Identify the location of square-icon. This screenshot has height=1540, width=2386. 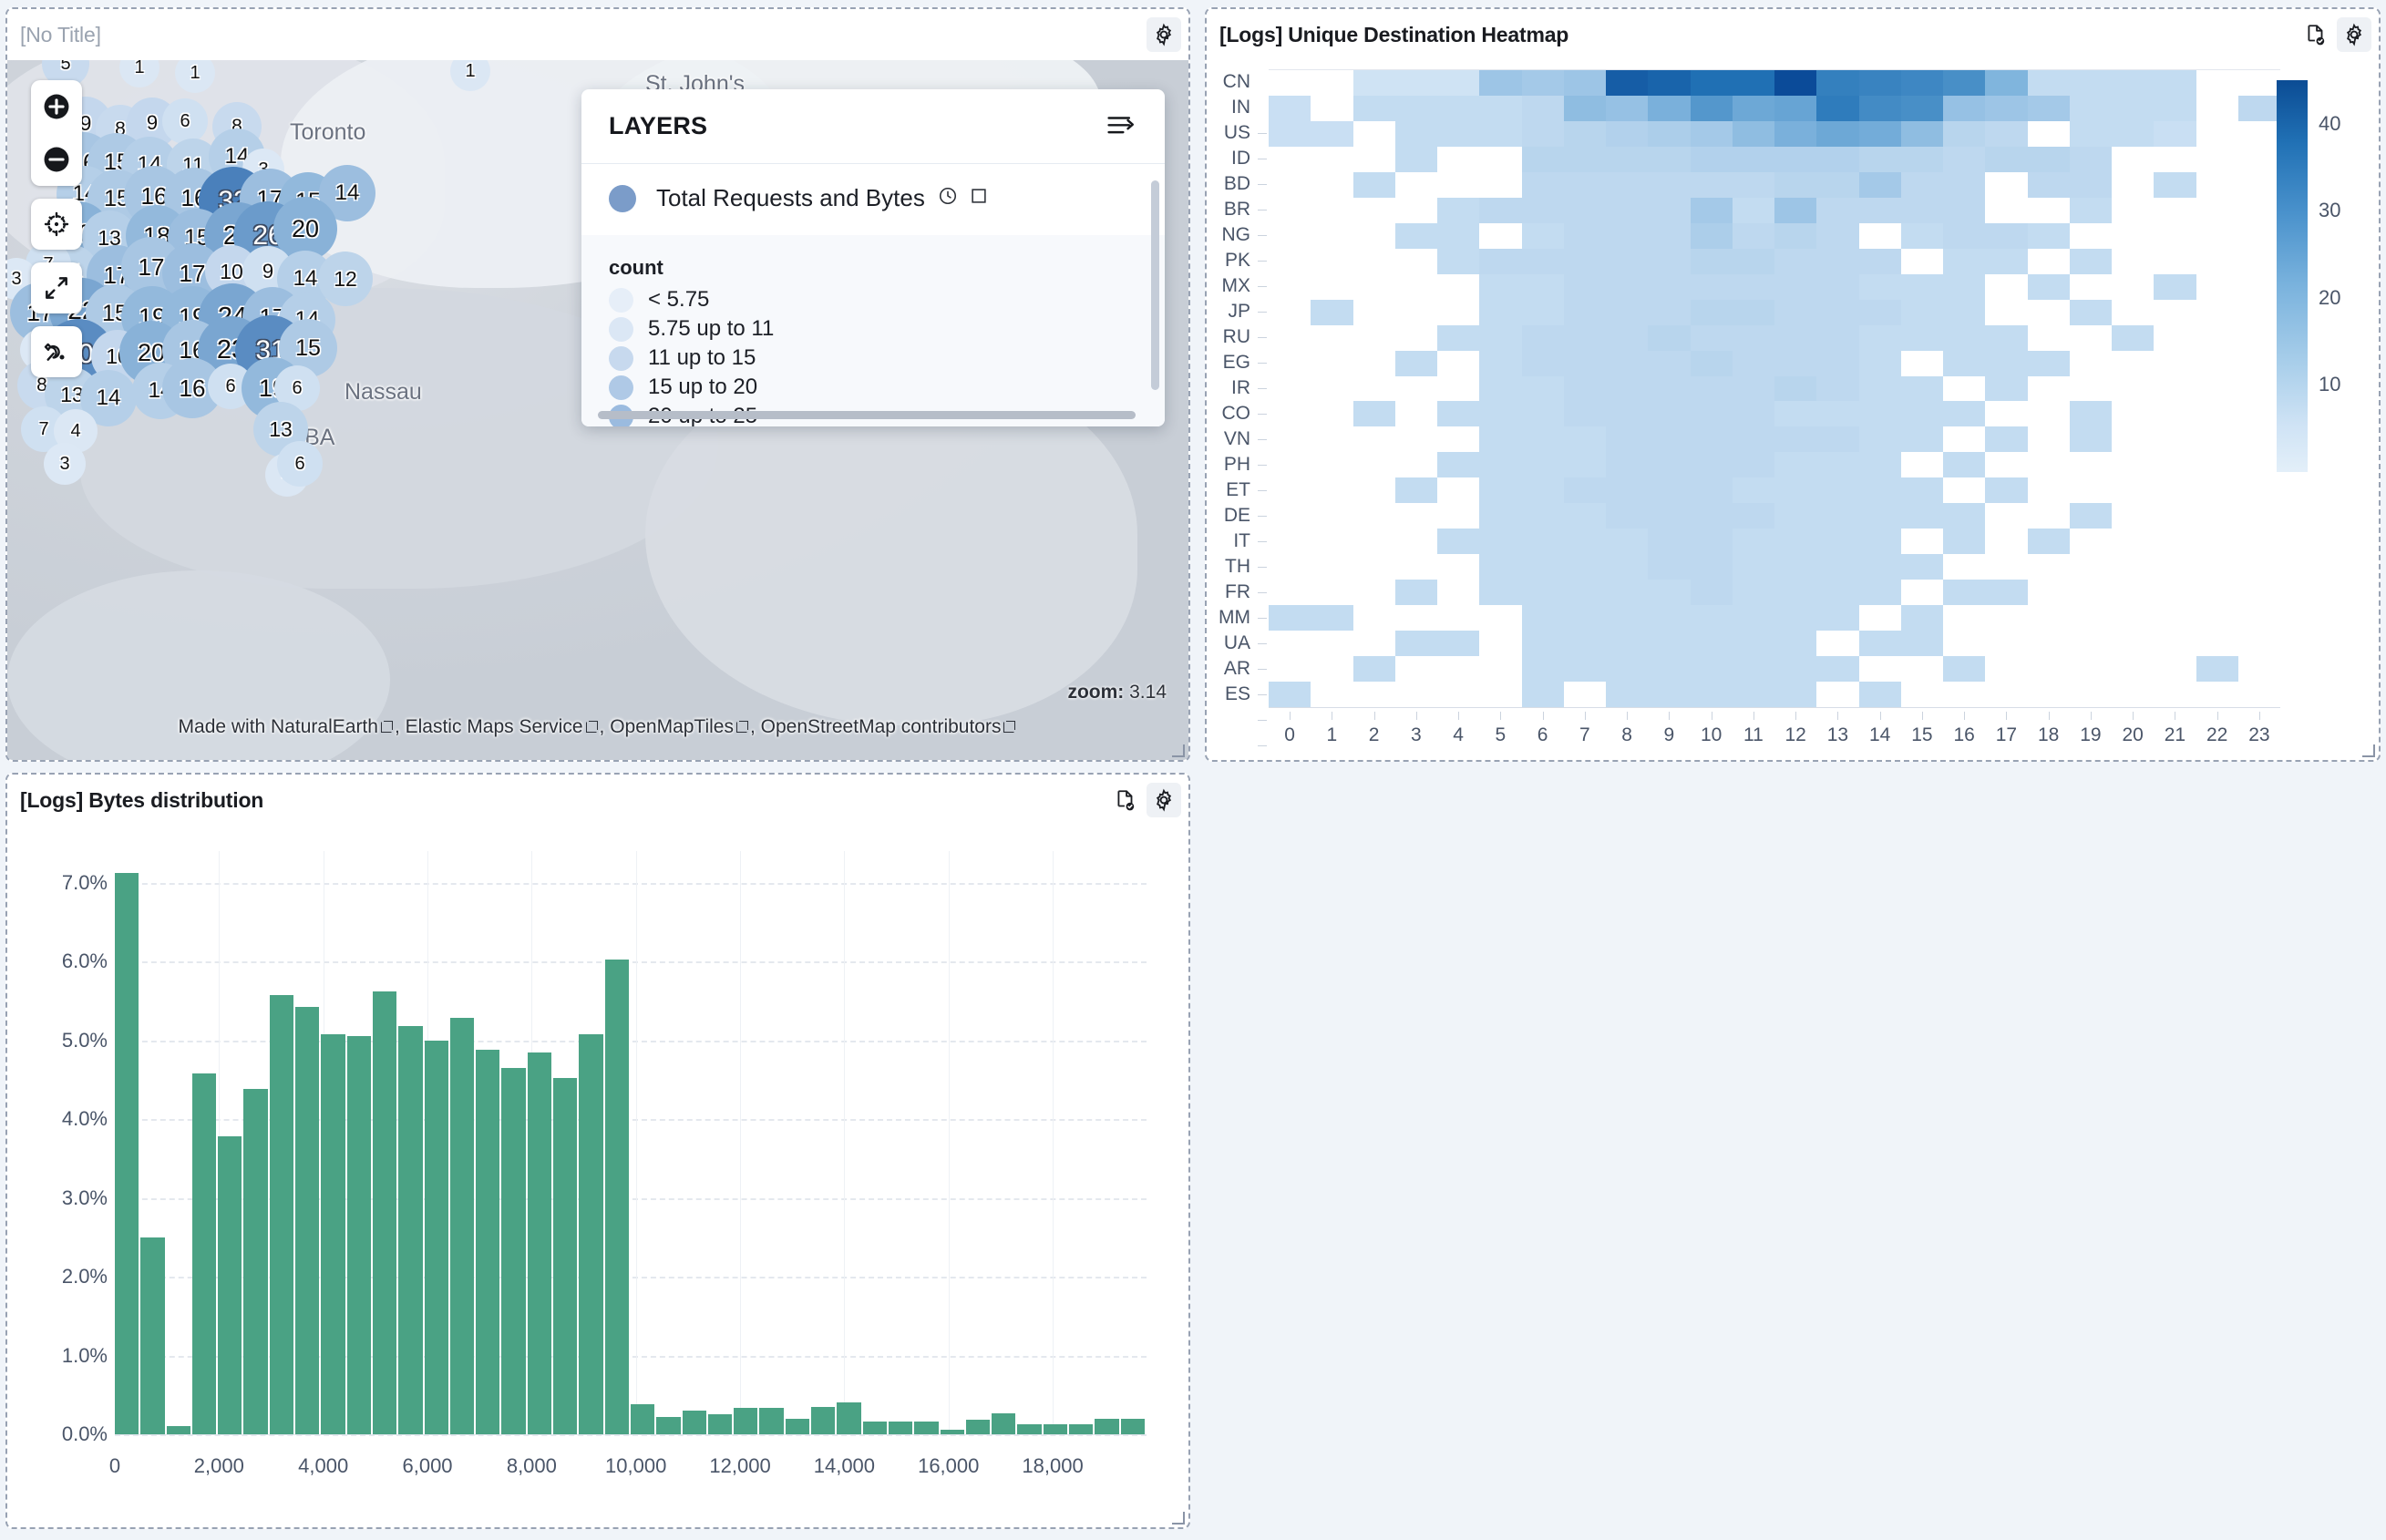
(979, 198).